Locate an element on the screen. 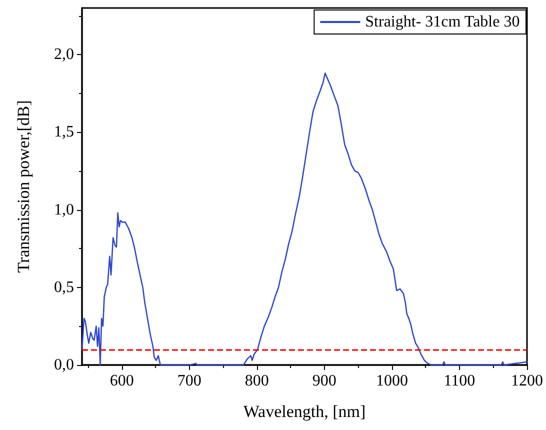  y-axis-title: Transmission power,[dB] is located at coordinates (23, 186).